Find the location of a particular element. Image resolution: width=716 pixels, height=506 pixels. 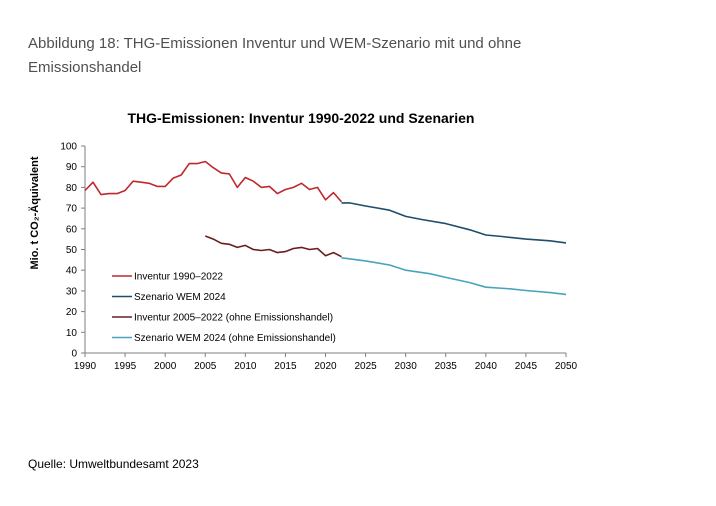

x-tick-label: 2025 is located at coordinates (365, 366).